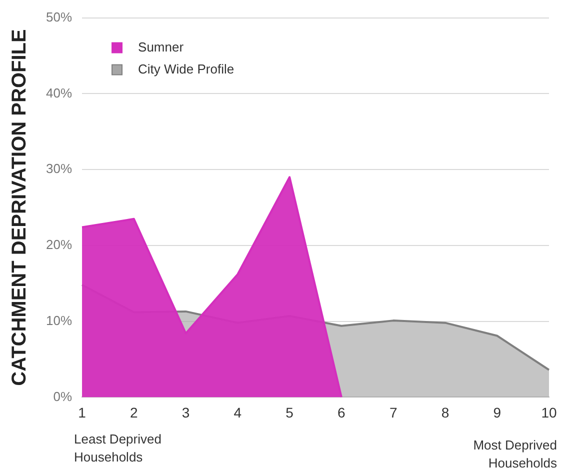 The width and height of the screenshot is (573, 472). I want to click on y-tick-label: 0%, so click(62, 396).